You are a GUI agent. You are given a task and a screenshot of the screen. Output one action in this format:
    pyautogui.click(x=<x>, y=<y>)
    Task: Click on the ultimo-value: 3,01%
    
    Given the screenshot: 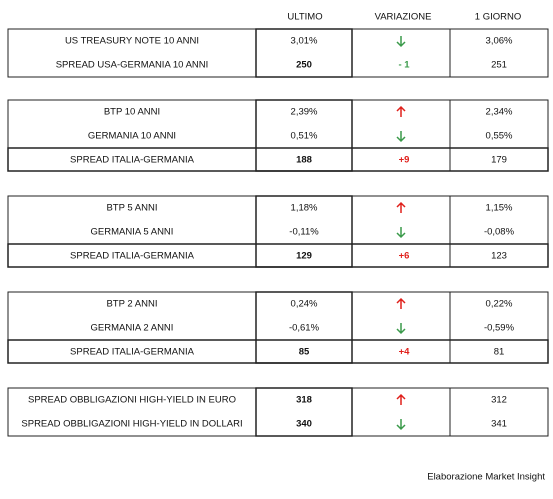 What is the action you would take?
    pyautogui.click(x=304, y=41)
    